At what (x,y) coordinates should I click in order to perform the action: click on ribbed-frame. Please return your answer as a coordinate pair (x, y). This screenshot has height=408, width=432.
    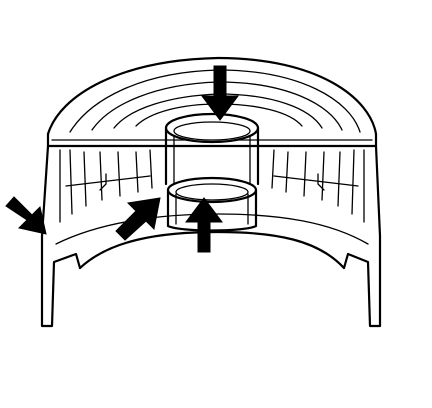
    Looking at the image, I should click on (212, 186).